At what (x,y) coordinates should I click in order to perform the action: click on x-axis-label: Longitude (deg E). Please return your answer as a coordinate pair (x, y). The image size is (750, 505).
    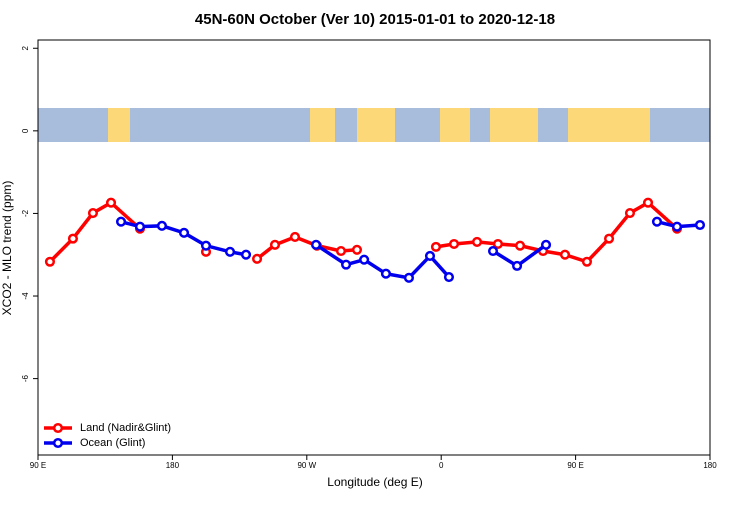
    Looking at the image, I should click on (374, 482).